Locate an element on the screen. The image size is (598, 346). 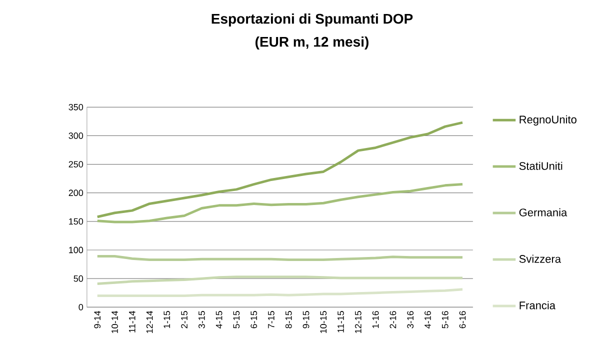
x-tick-label: 4-16 is located at coordinates (427, 319).